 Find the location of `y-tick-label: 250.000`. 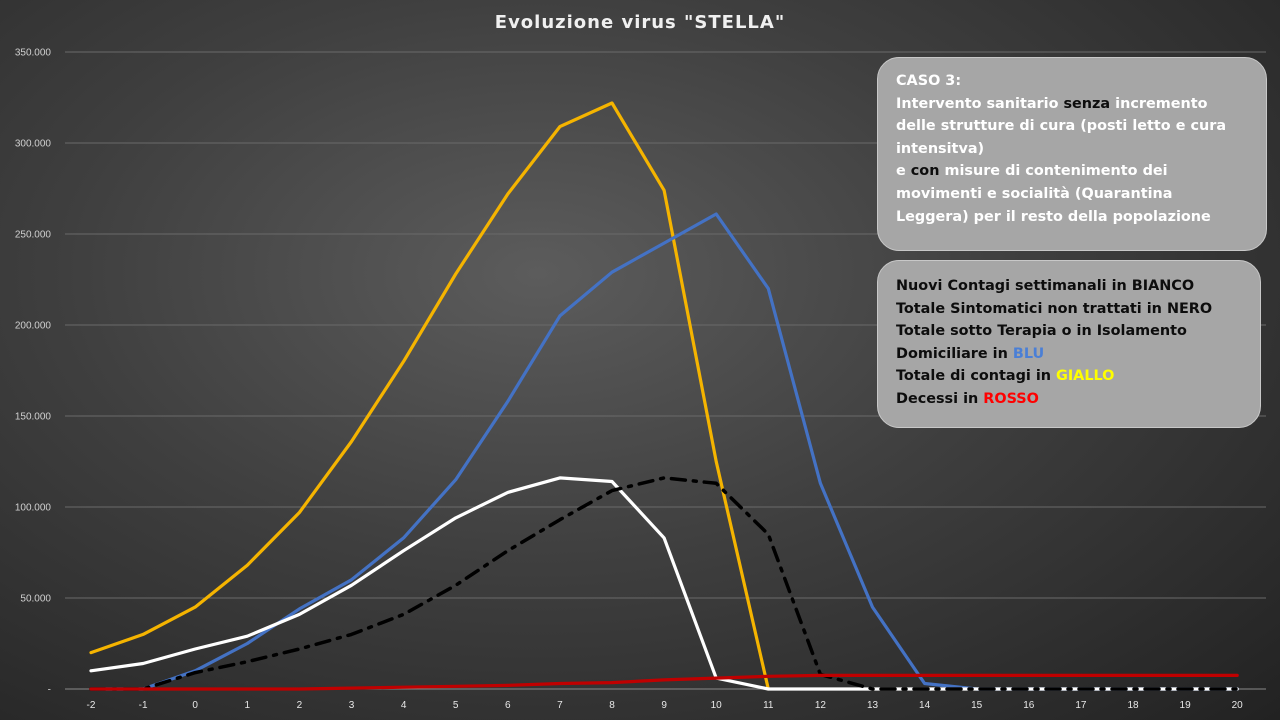

y-tick-label: 250.000 is located at coordinates (33, 235).